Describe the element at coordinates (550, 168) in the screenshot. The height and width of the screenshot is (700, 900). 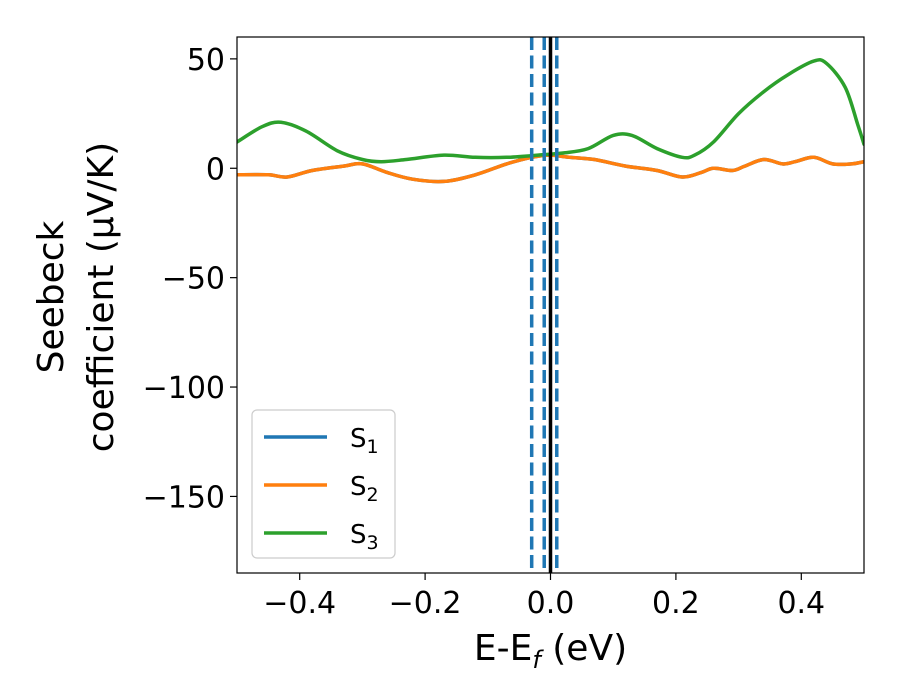
I see `series-line-s2` at that location.